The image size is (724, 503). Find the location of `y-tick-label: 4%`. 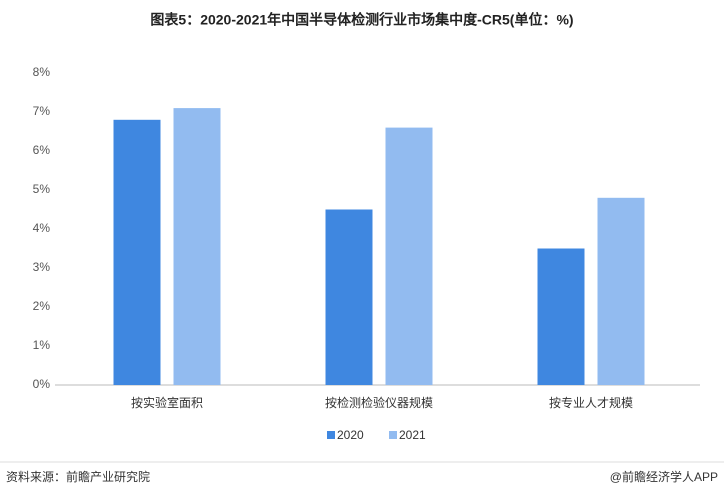

y-tick-label: 4% is located at coordinates (42, 228).